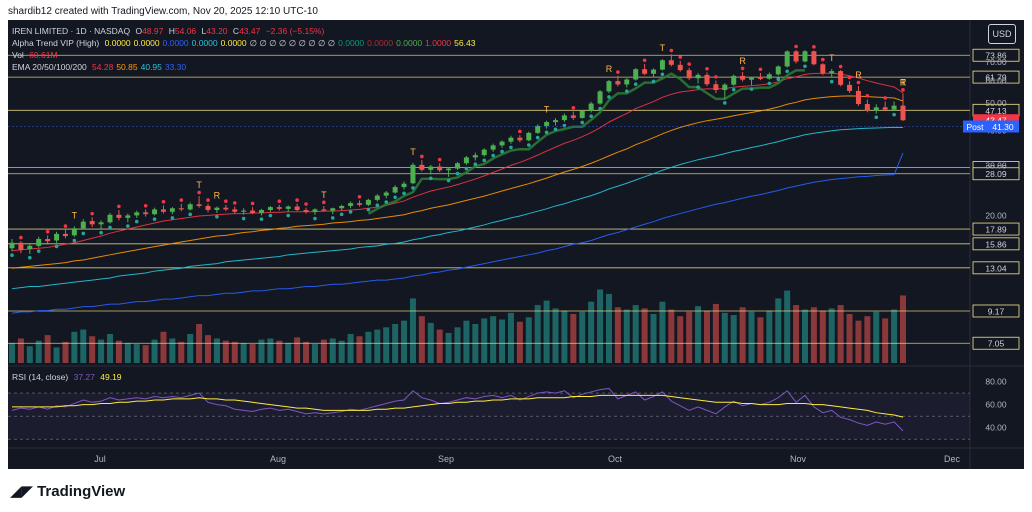 The height and width of the screenshot is (512, 1032). What do you see at coordinates (458, 406) in the screenshot?
I see `rsi-ma-line` at bounding box center [458, 406].